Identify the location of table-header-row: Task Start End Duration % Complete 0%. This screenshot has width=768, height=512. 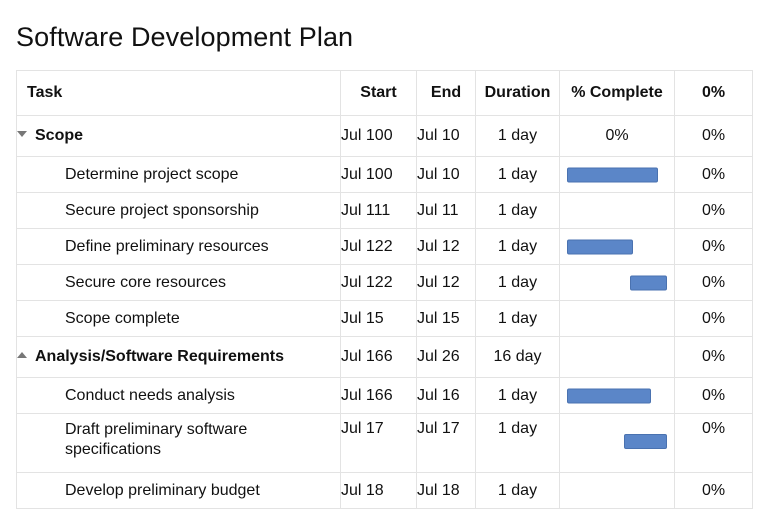
(384, 93).